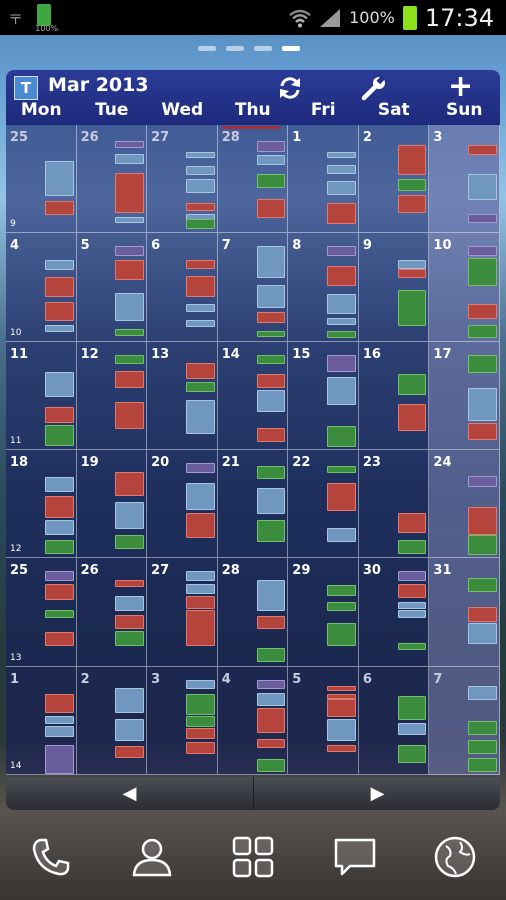 The width and height of the screenshot is (506, 900). Describe the element at coordinates (112, 395) in the screenshot. I see `day-cell: 12` at that location.